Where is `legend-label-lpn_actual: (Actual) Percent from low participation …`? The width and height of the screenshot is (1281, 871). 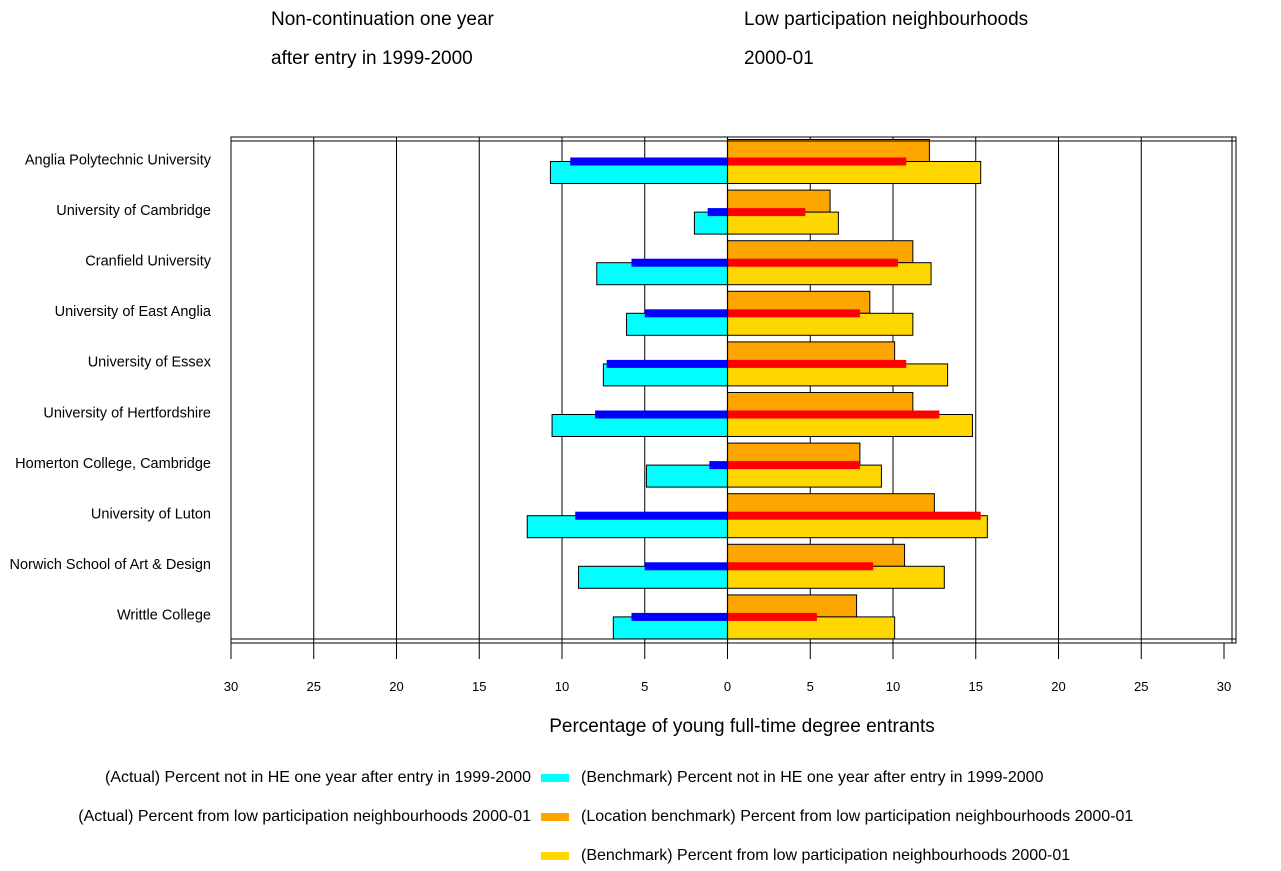 legend-label-lpn_actual: (Actual) Percent from low participation … is located at coordinates (304, 816).